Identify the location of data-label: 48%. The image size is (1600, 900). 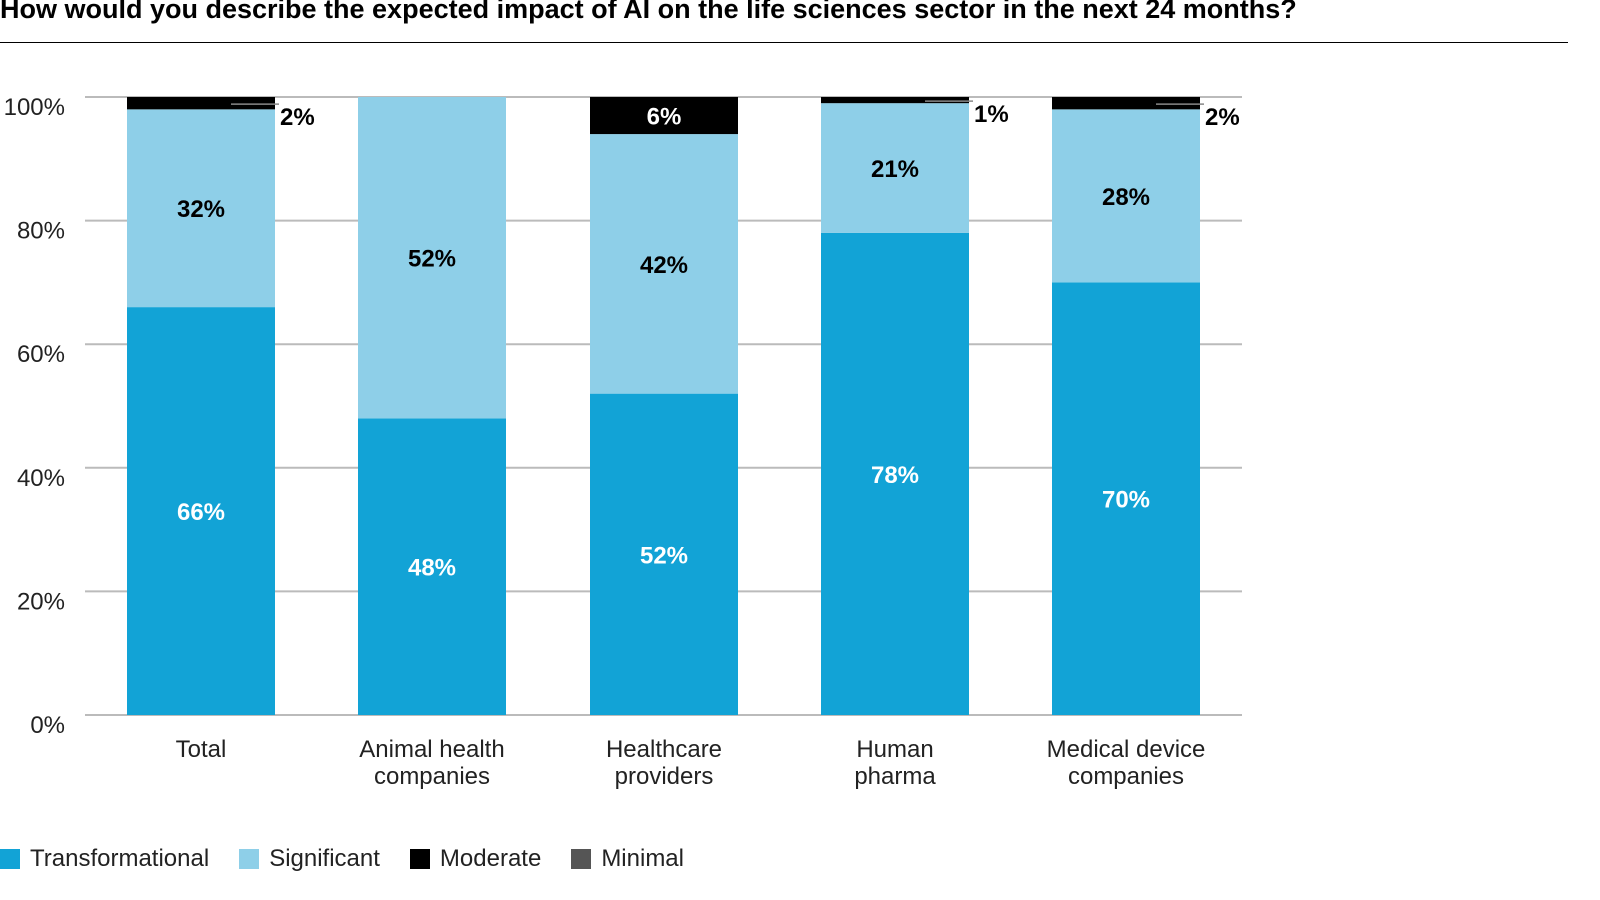
(432, 568).